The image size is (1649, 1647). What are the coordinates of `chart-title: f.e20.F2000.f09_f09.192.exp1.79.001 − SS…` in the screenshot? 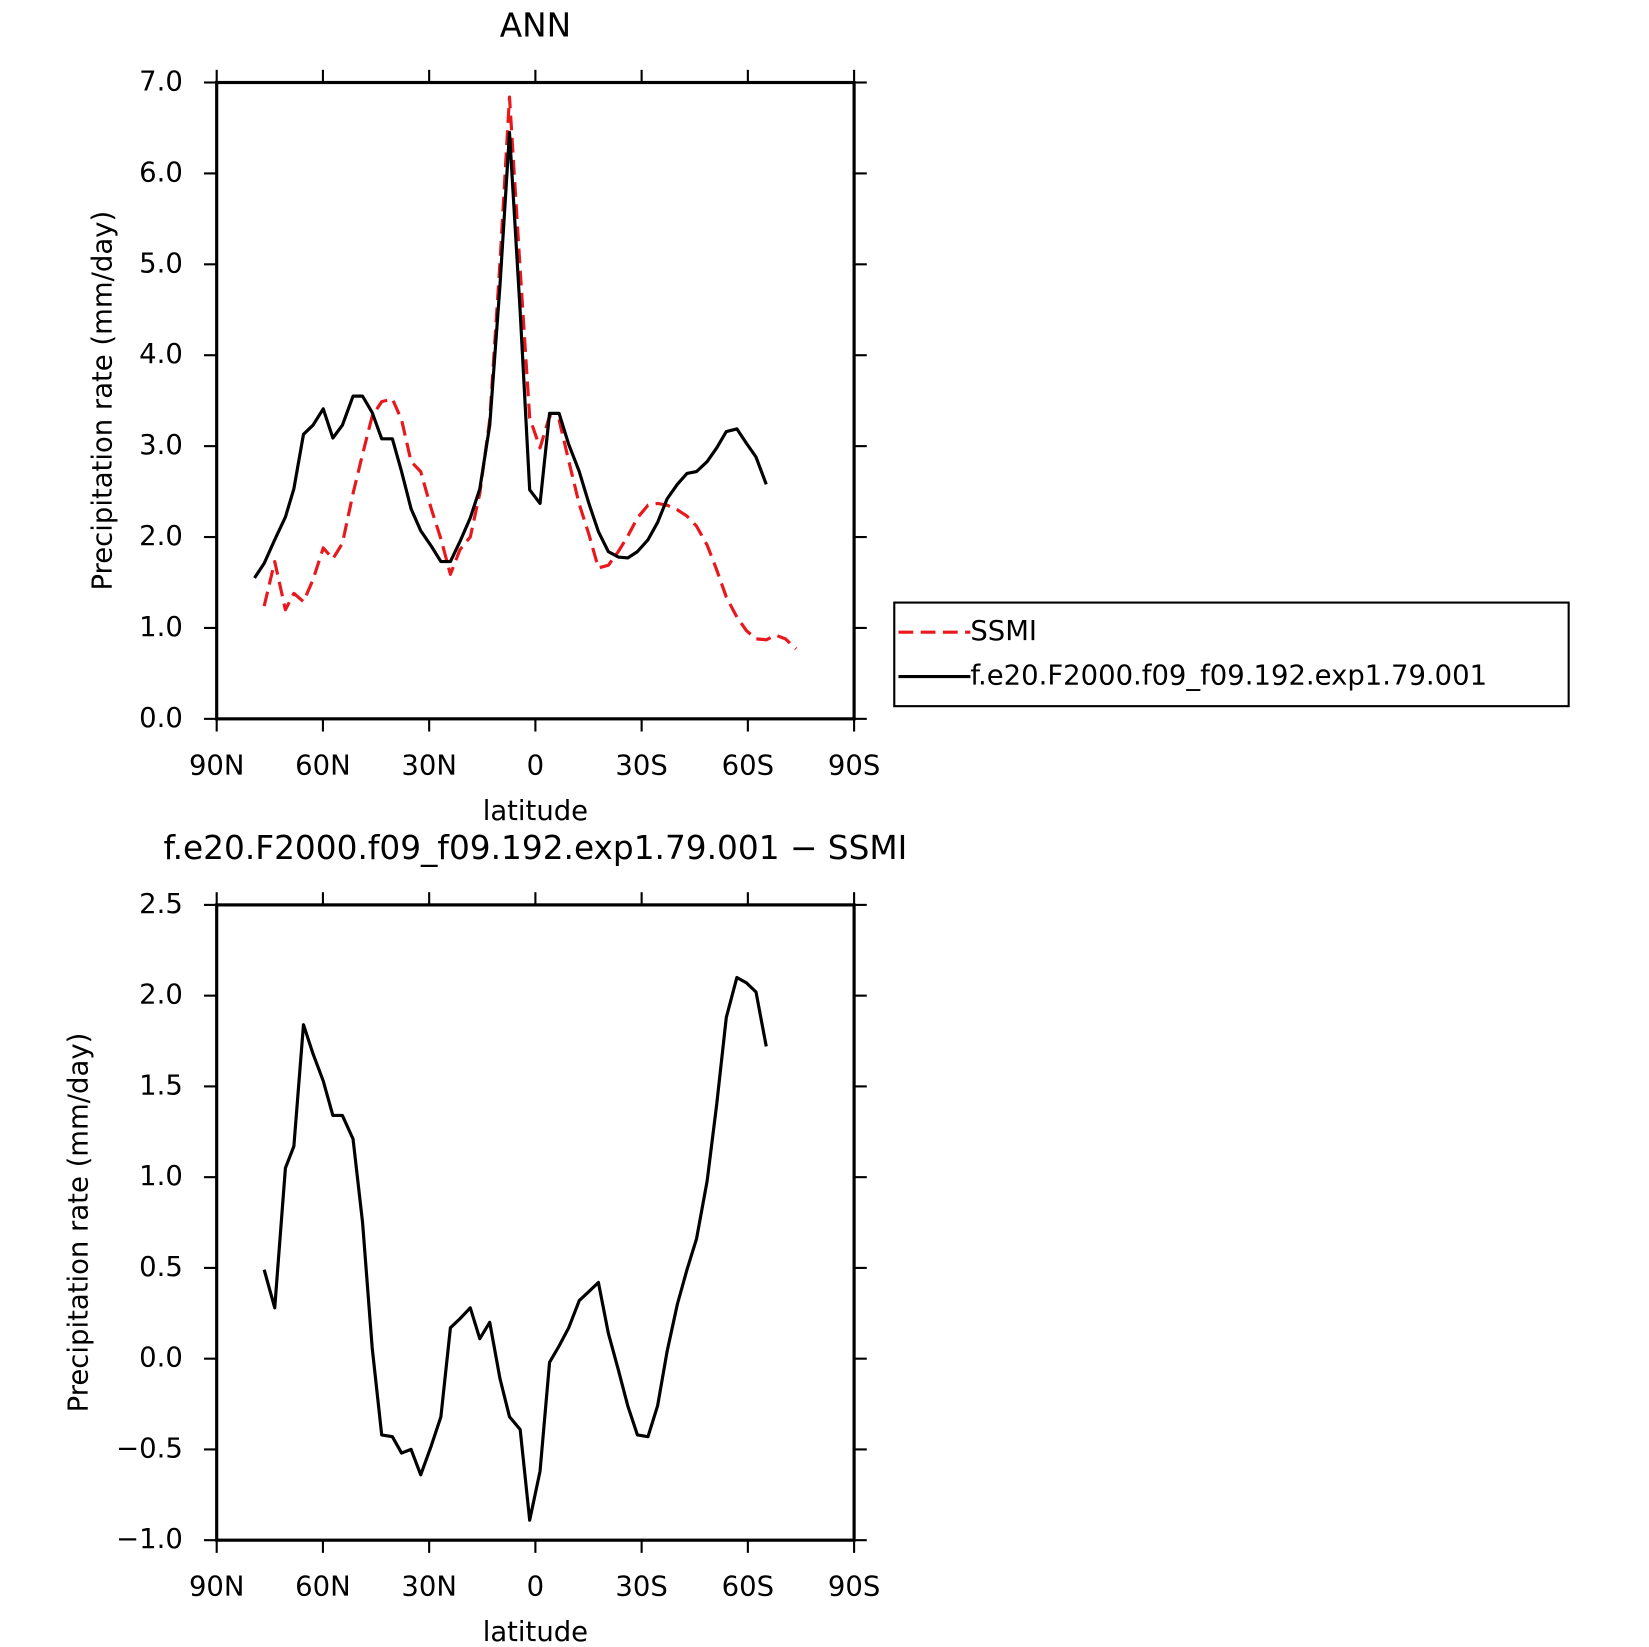 It's located at (535, 848).